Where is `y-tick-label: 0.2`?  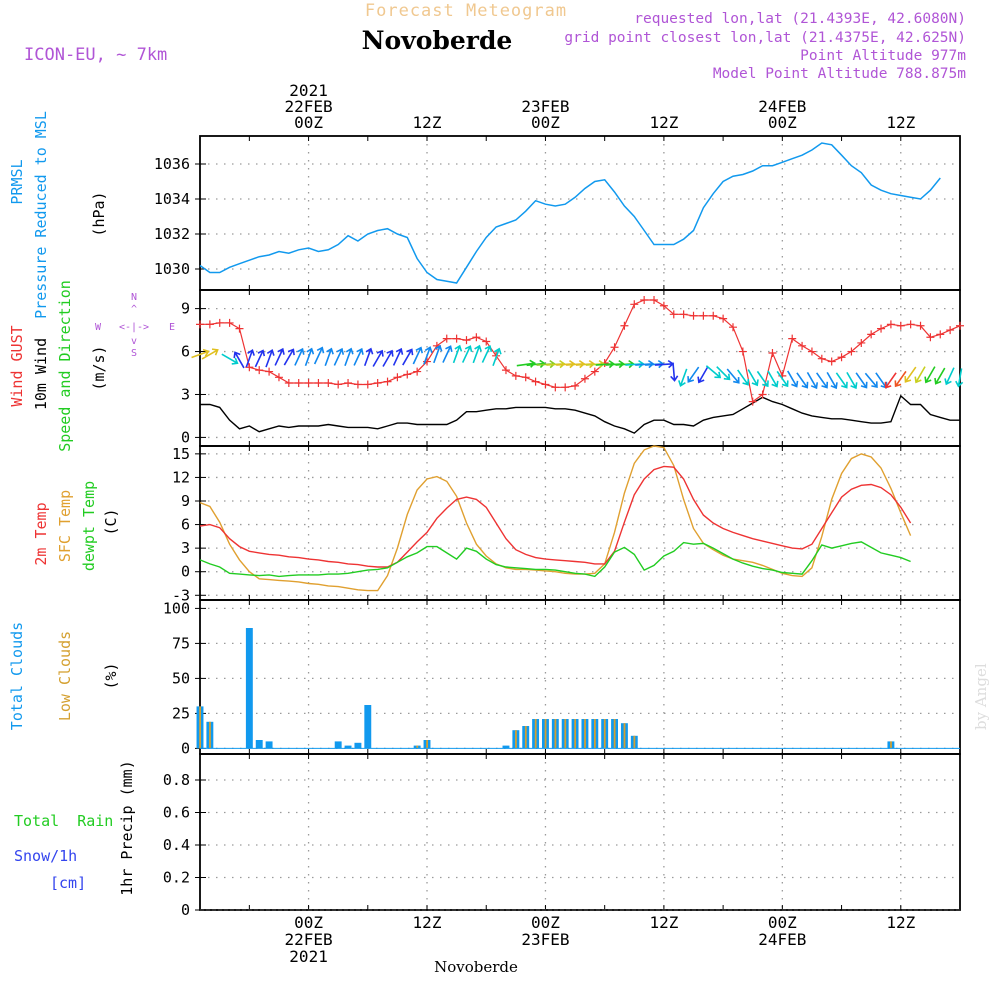 y-tick-label: 0.2 is located at coordinates (176, 878).